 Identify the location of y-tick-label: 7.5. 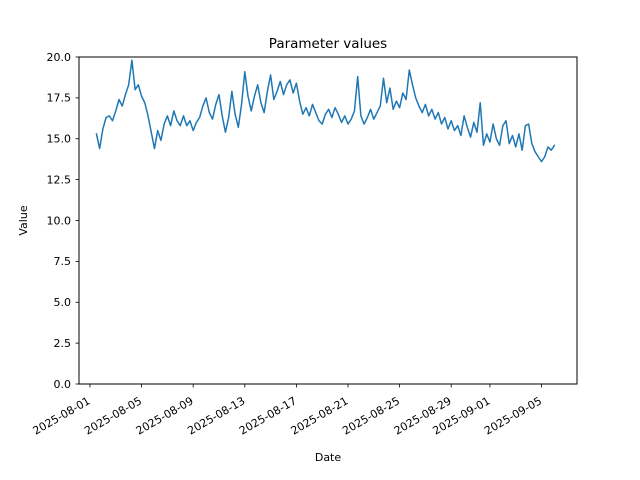
(63, 261).